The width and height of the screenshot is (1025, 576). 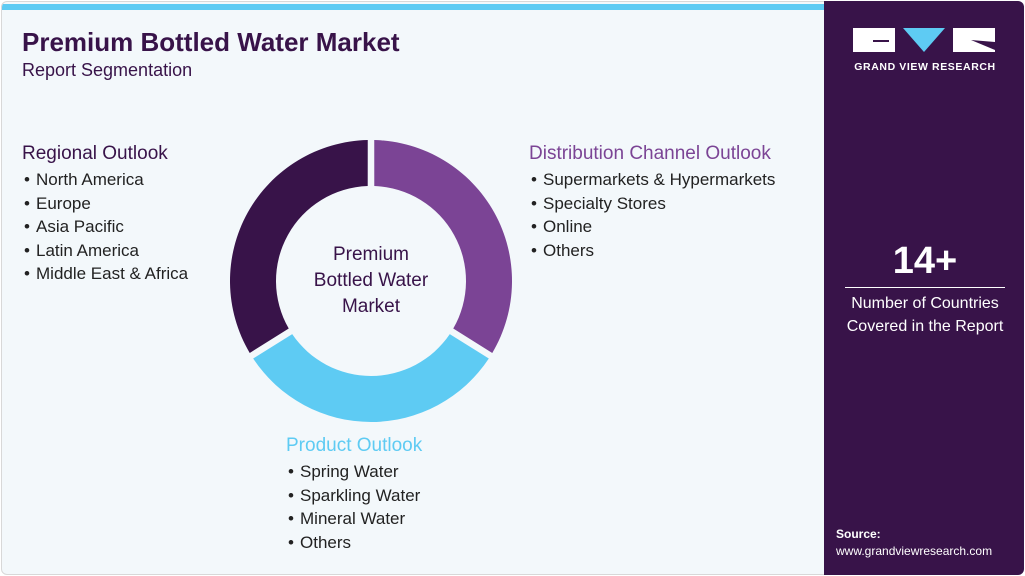 I want to click on stat-value: 14+, so click(x=925, y=261).